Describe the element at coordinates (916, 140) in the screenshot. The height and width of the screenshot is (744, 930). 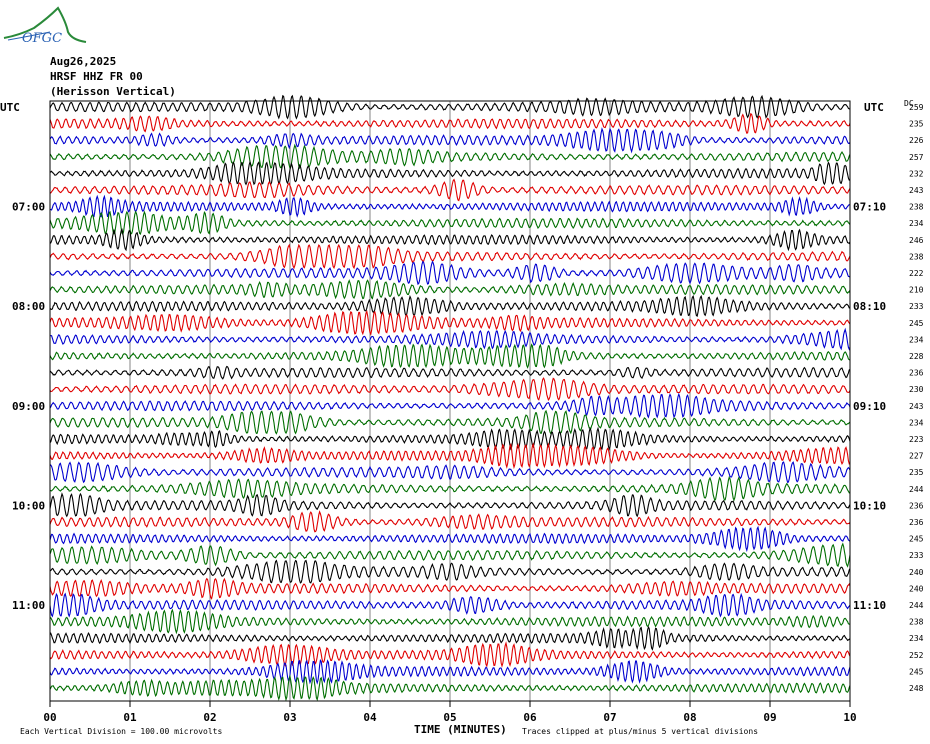
I see `dc-offset-label: 226` at that location.